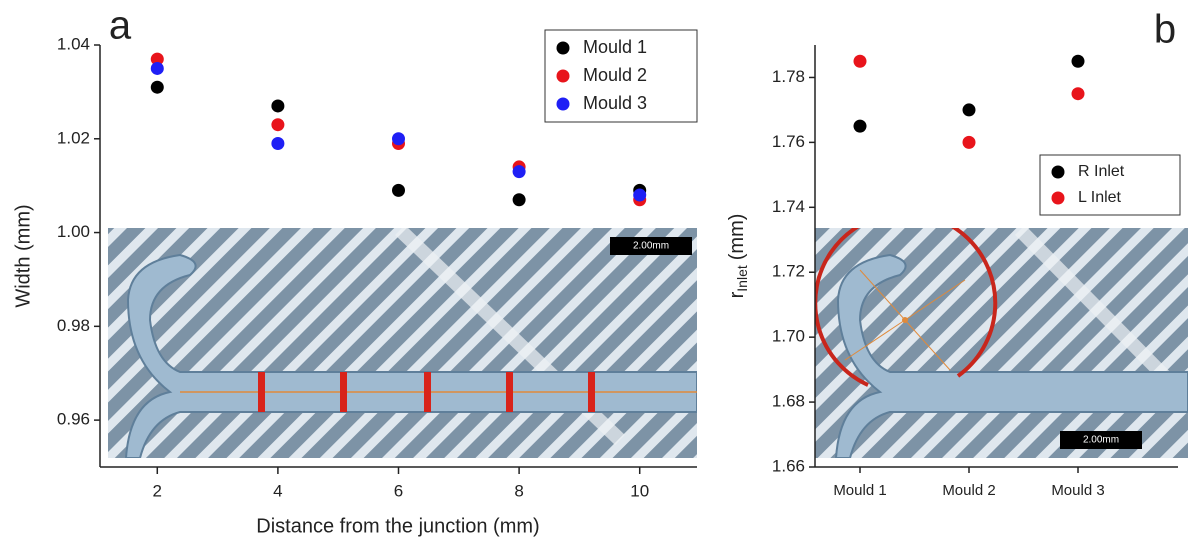  I want to click on y-tick-label: 1.00, so click(73, 231).